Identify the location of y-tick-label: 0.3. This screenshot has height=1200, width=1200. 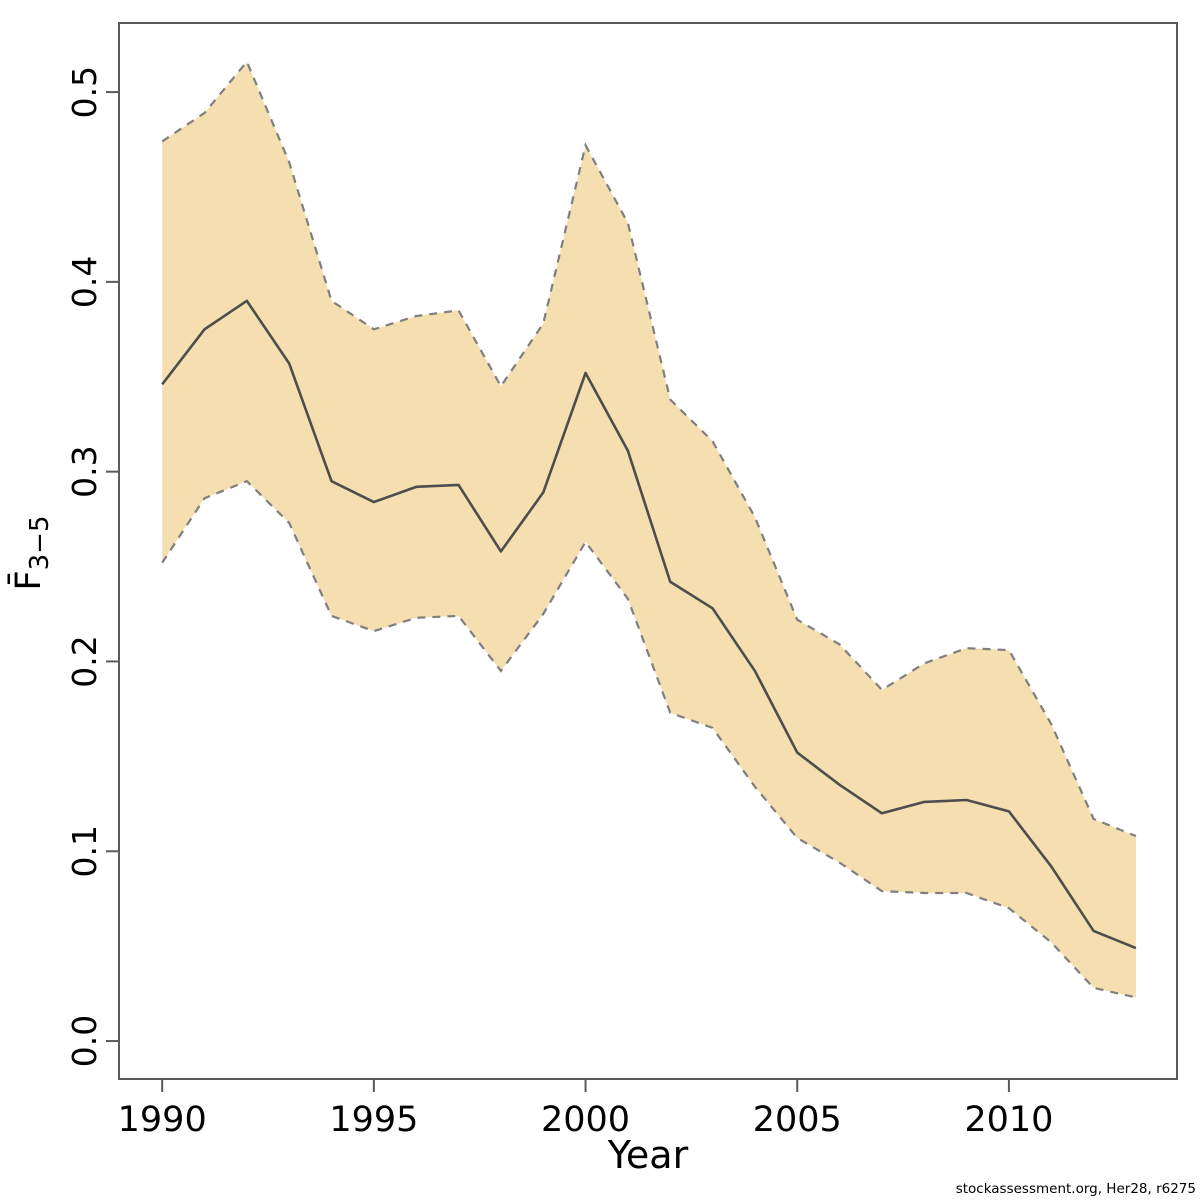
(84, 471).